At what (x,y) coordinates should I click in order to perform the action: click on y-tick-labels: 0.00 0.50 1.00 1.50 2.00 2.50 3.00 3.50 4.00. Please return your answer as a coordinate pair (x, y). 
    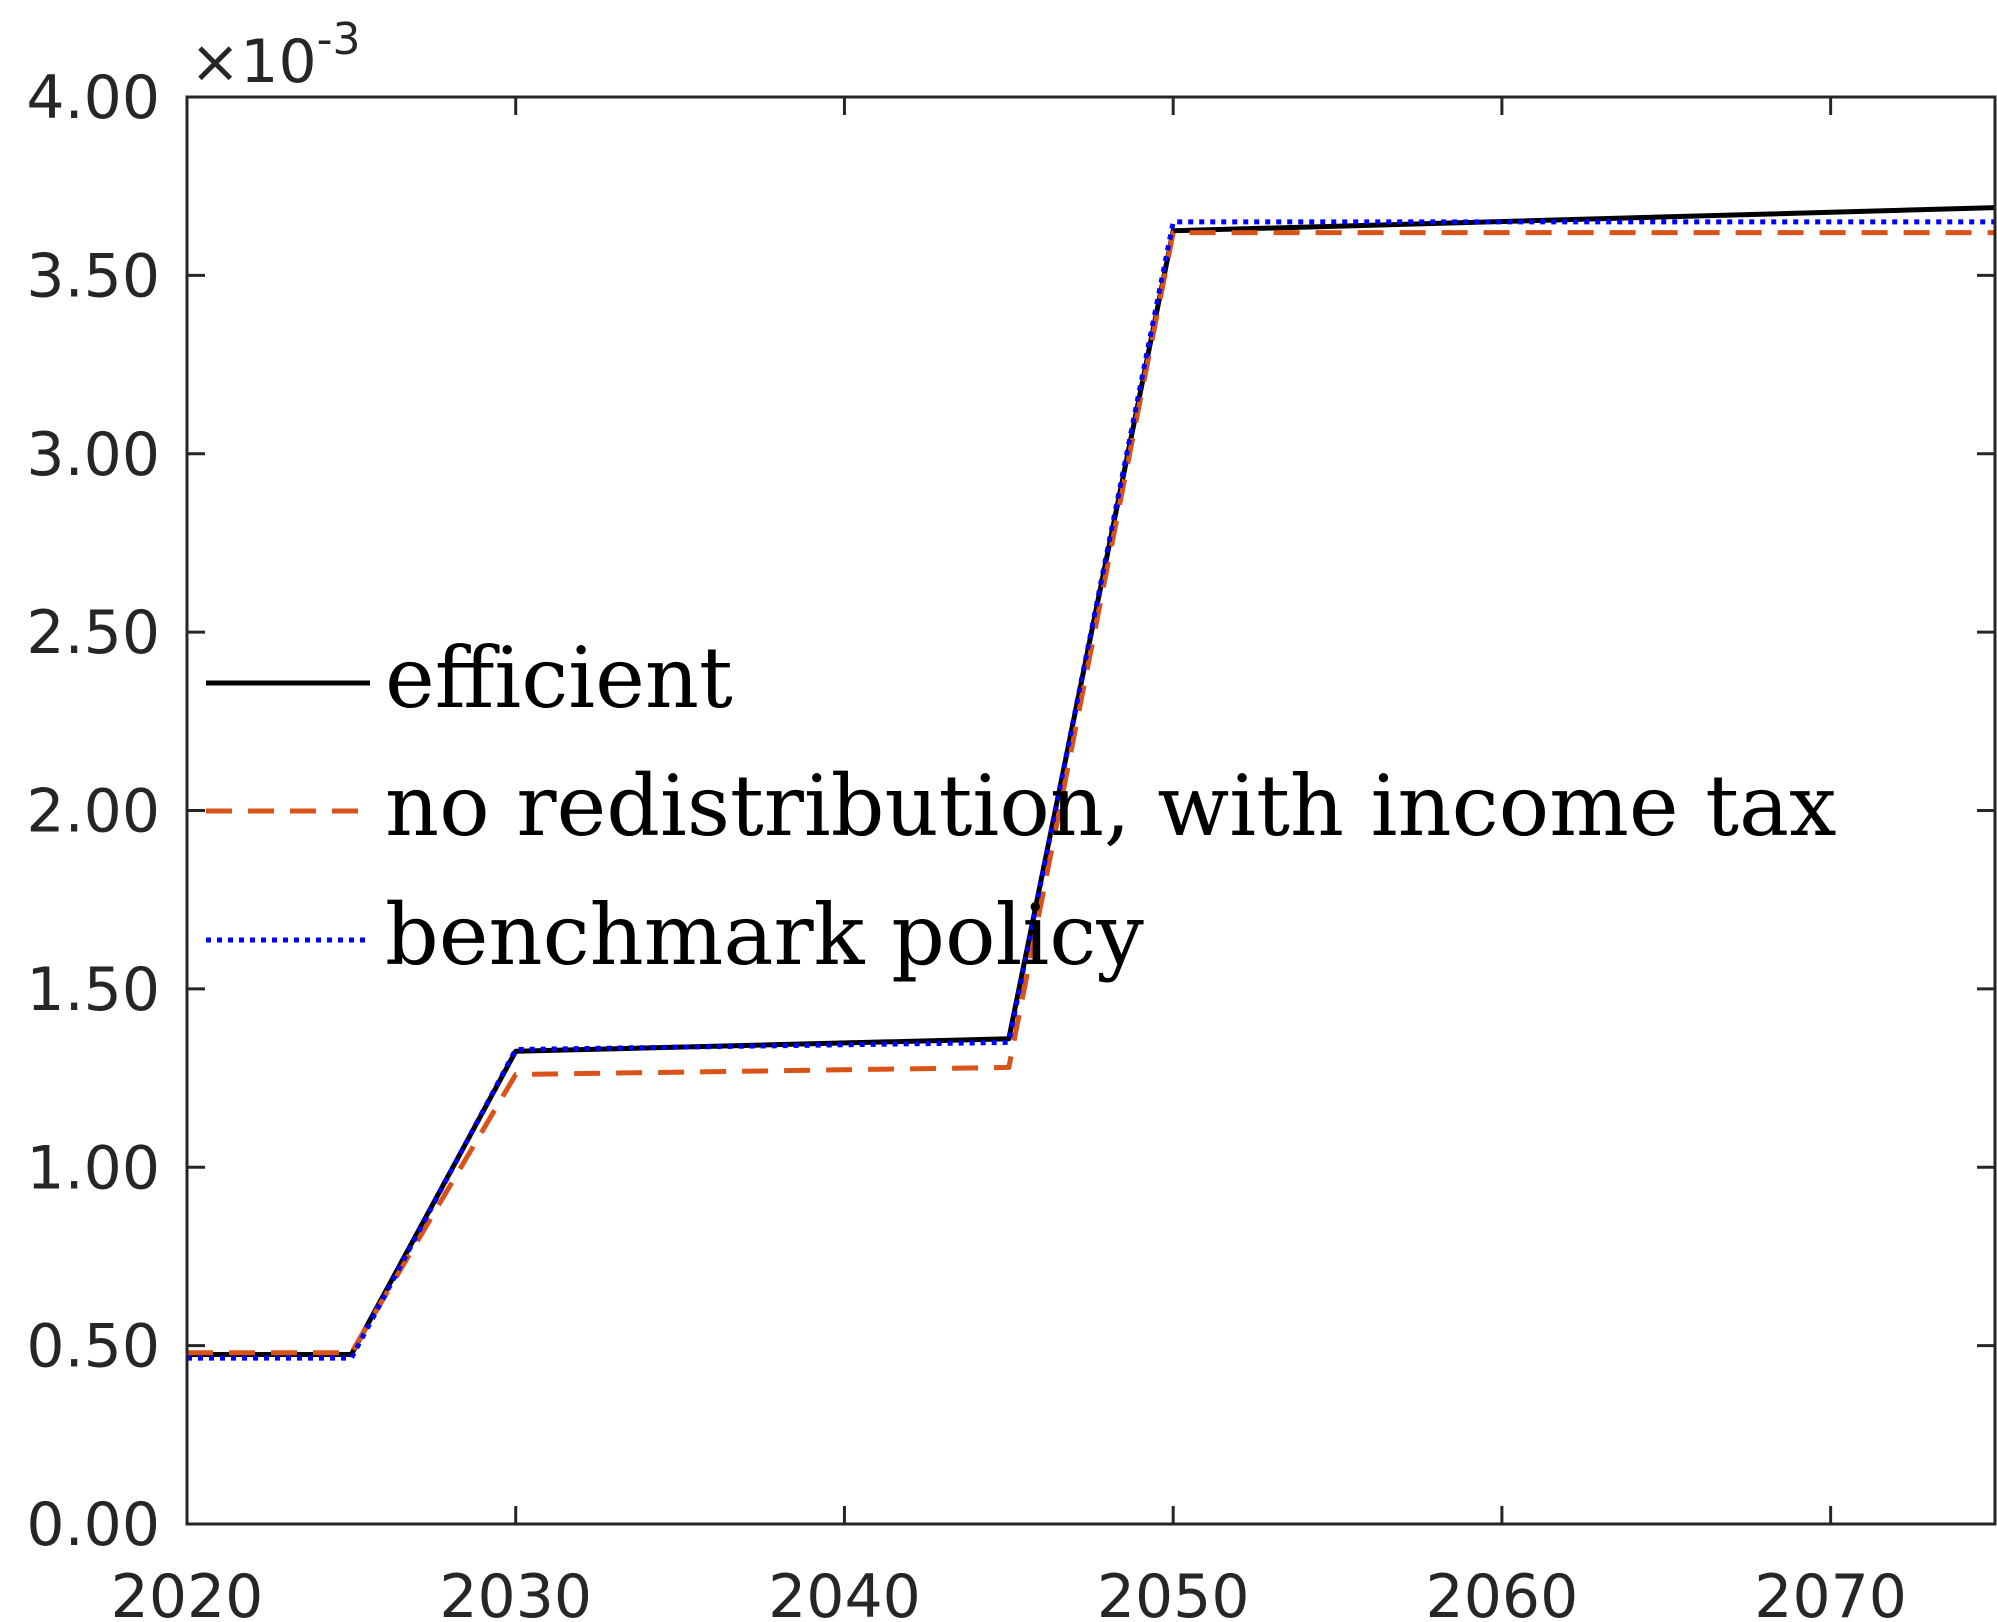
    Looking at the image, I should click on (93, 811).